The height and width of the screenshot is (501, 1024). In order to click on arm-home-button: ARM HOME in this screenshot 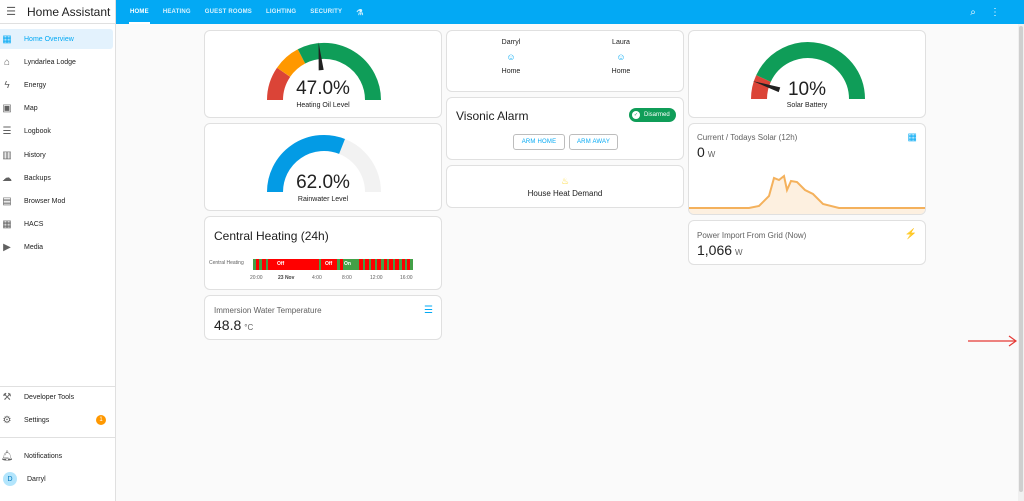, I will do `click(539, 142)`.